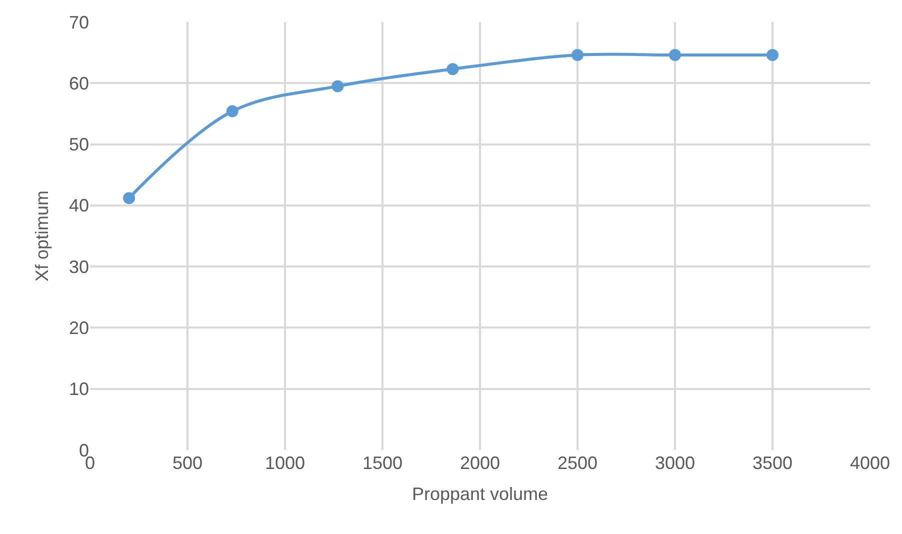 The image size is (902, 534). Describe the element at coordinates (78, 83) in the screenshot. I see `y-tick-label: 60` at that location.